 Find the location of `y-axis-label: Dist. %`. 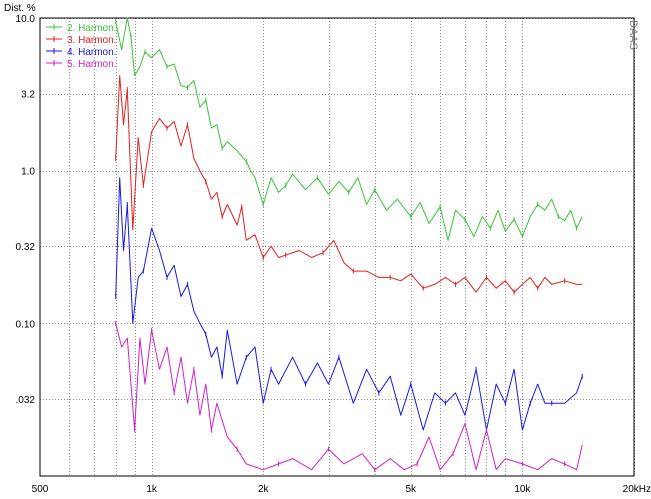

y-axis-label: Dist. % is located at coordinates (20, 8).